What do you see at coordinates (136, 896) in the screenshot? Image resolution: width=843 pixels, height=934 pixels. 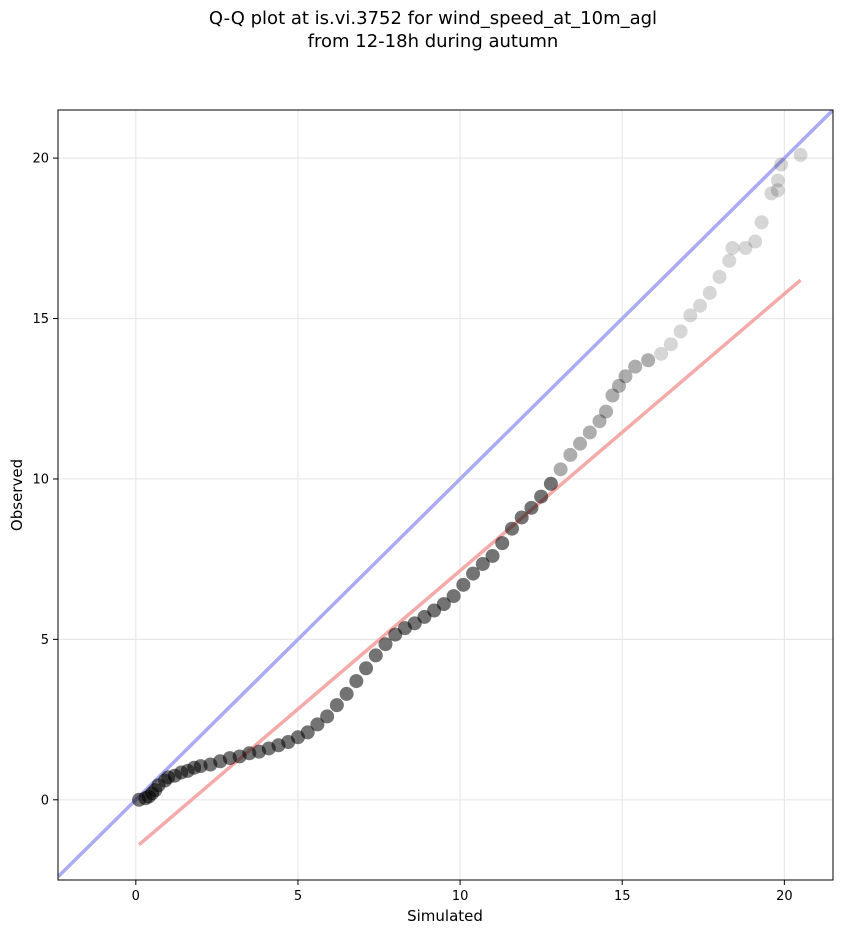 I see `x-tick-label: 0` at bounding box center [136, 896].